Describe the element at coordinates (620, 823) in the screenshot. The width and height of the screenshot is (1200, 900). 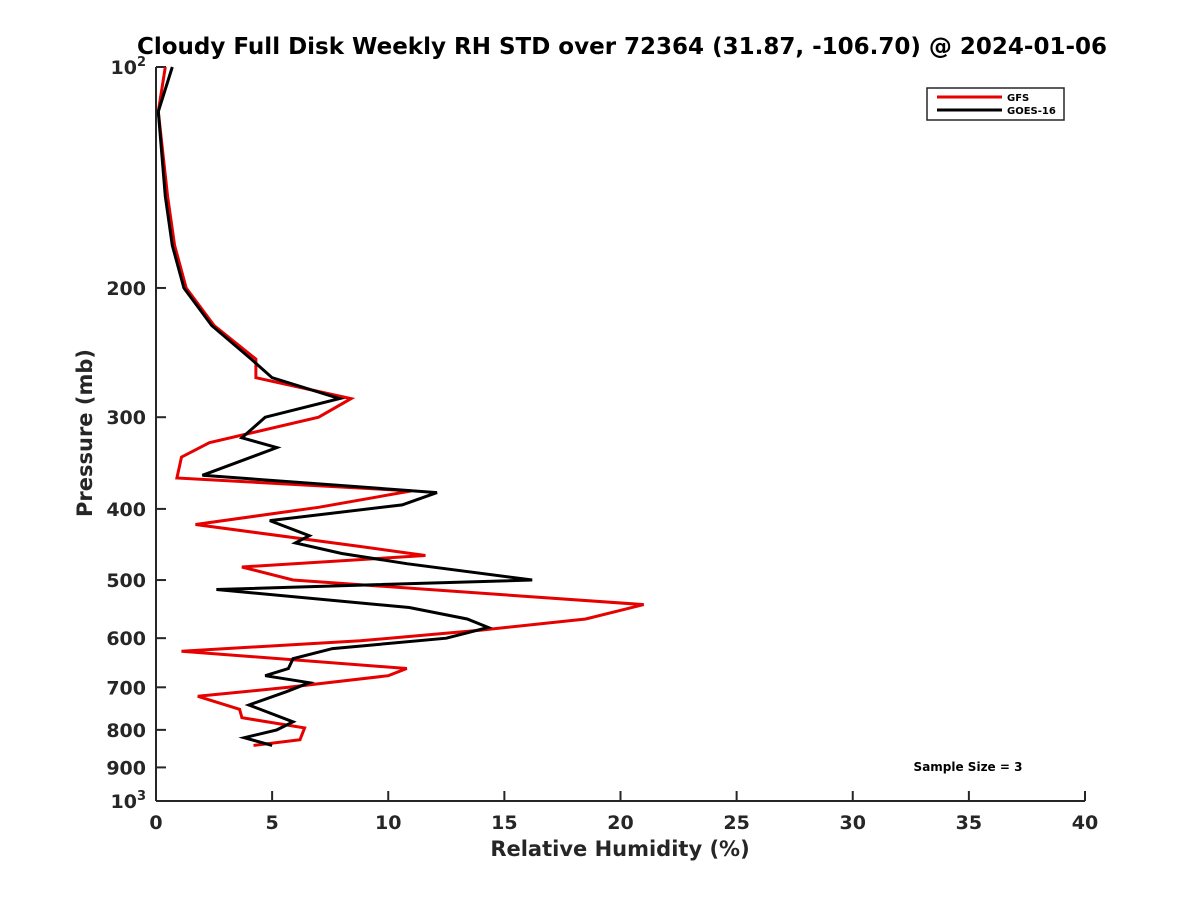
I see `x-tick-label: 20` at that location.